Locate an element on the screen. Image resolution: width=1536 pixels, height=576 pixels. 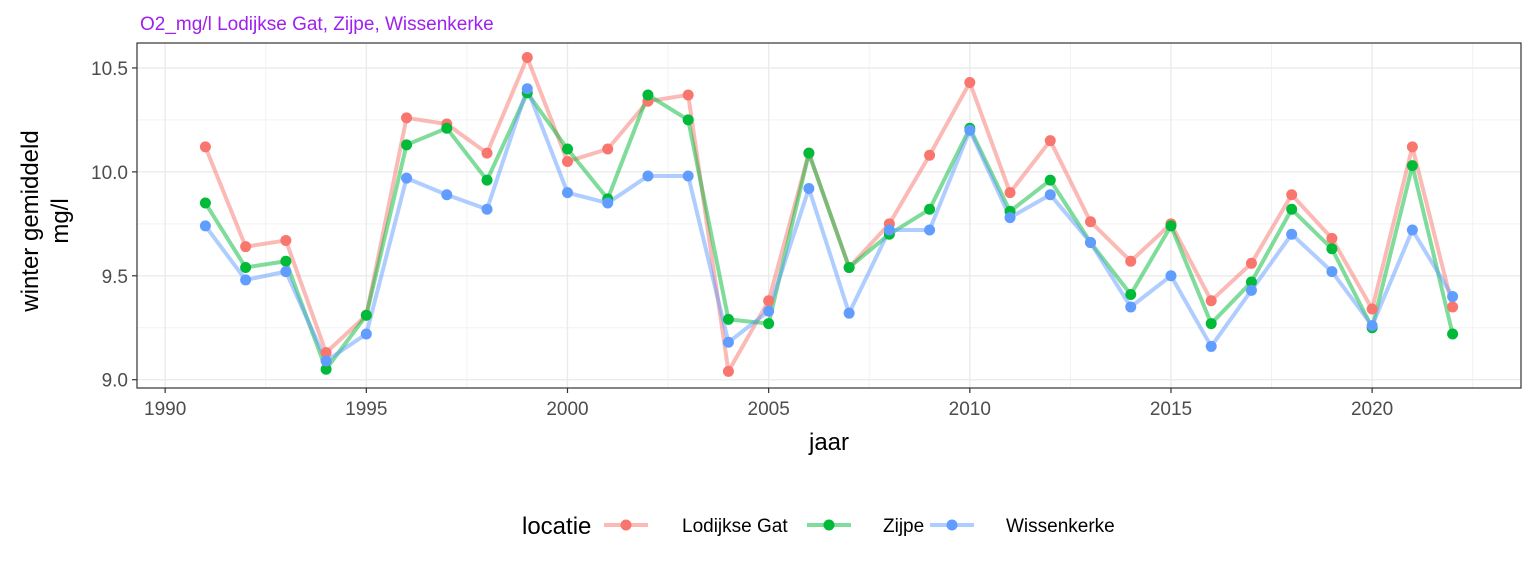
x-axis: 1990 1995 2000 2005 2010 2015 2020 is located at coordinates (768, 404).